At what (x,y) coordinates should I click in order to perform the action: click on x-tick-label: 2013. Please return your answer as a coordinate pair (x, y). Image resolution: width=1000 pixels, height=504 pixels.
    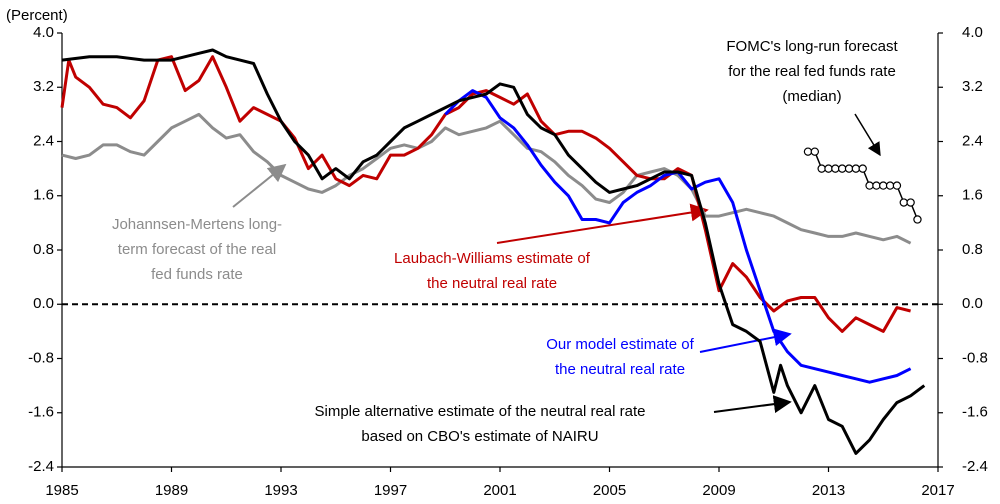
    Looking at the image, I should click on (828, 490).